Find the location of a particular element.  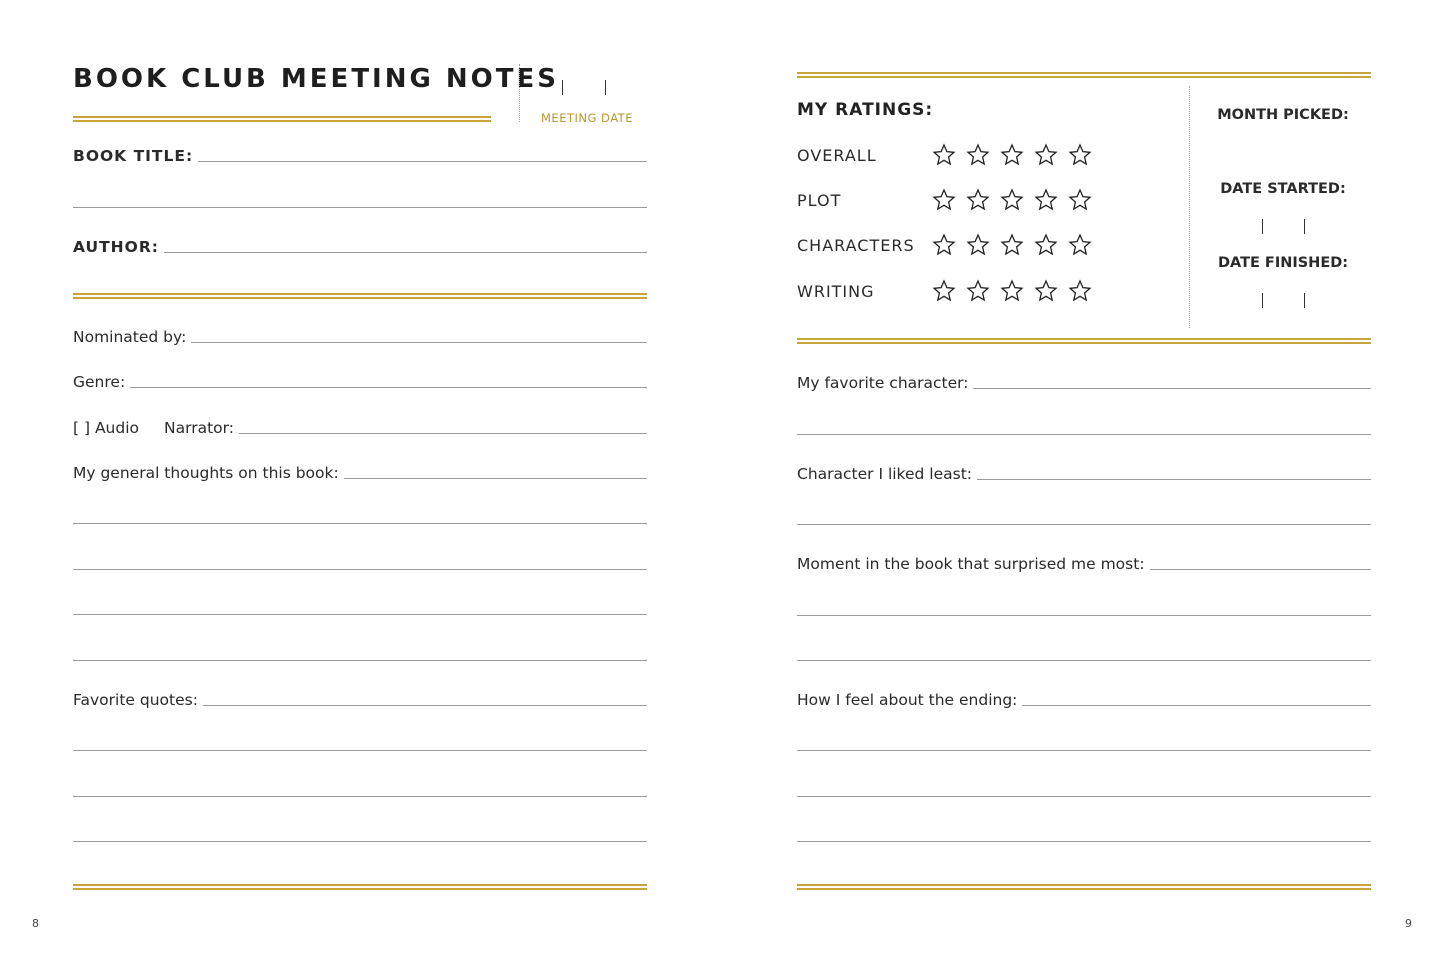

rating-label-plot: PLOT is located at coordinates (819, 200).